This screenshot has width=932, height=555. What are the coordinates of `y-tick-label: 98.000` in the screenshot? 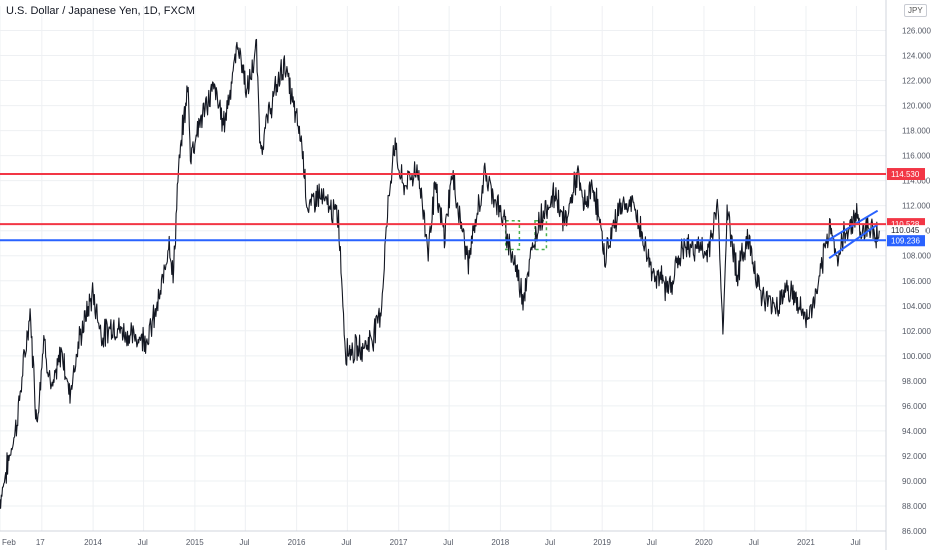 It's located at (914, 381).